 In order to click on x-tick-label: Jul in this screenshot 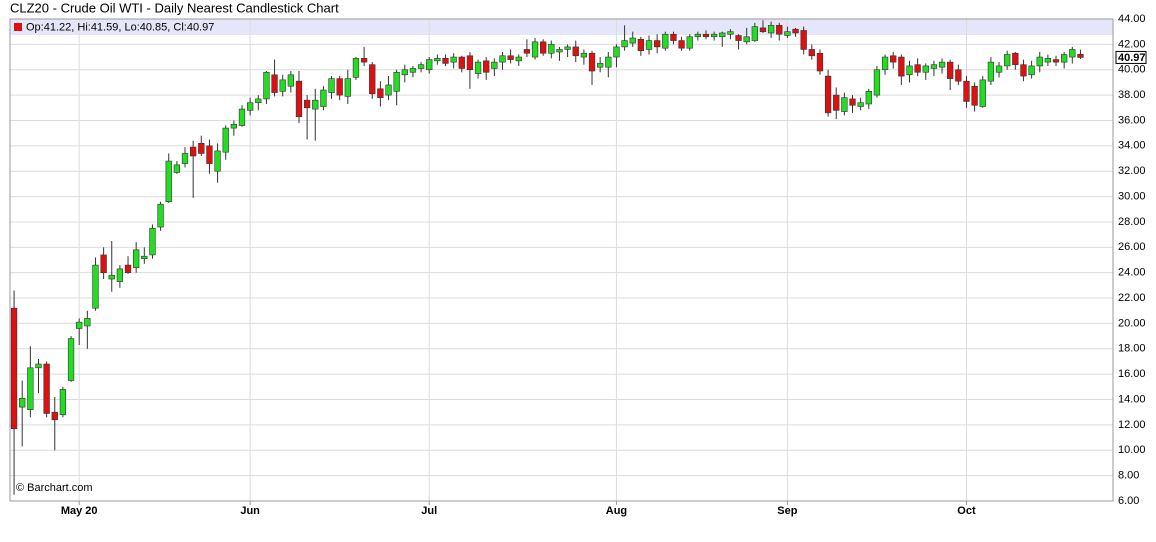, I will do `click(429, 511)`.